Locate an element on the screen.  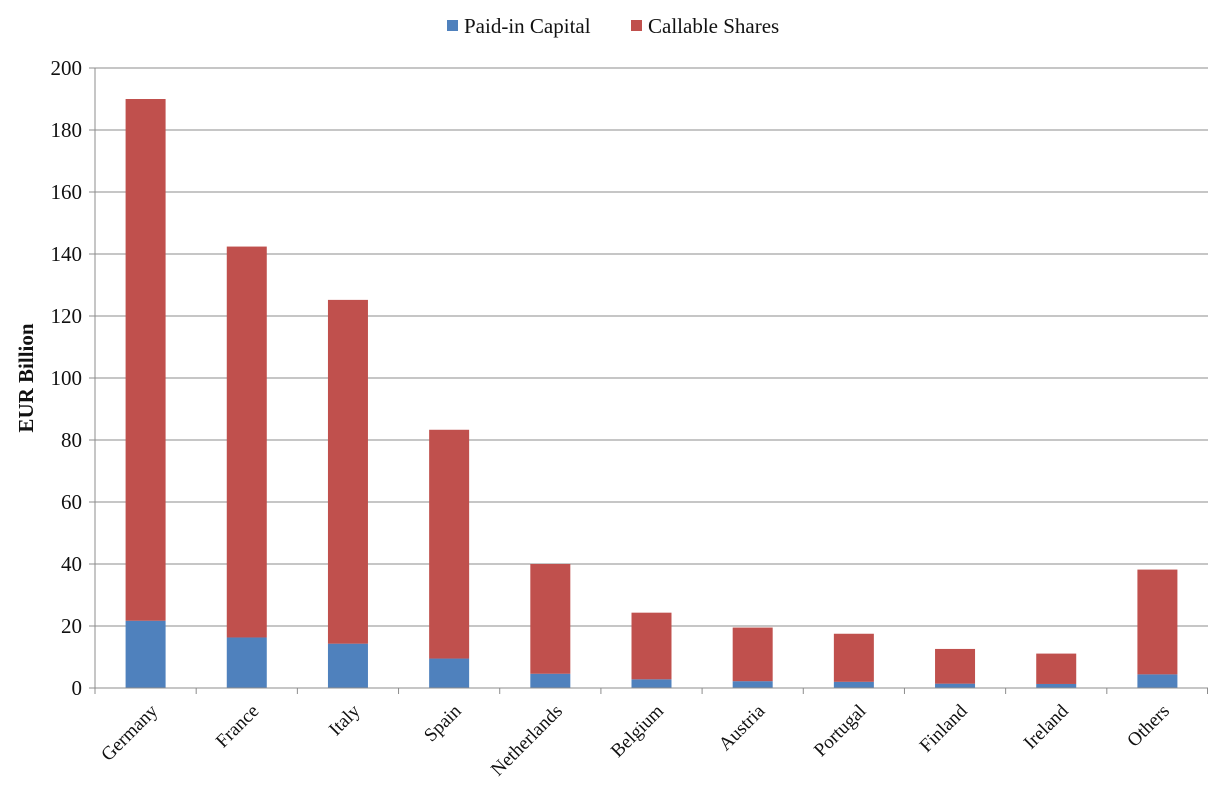
x-tick-label: Netherlands is located at coordinates (527, 741).